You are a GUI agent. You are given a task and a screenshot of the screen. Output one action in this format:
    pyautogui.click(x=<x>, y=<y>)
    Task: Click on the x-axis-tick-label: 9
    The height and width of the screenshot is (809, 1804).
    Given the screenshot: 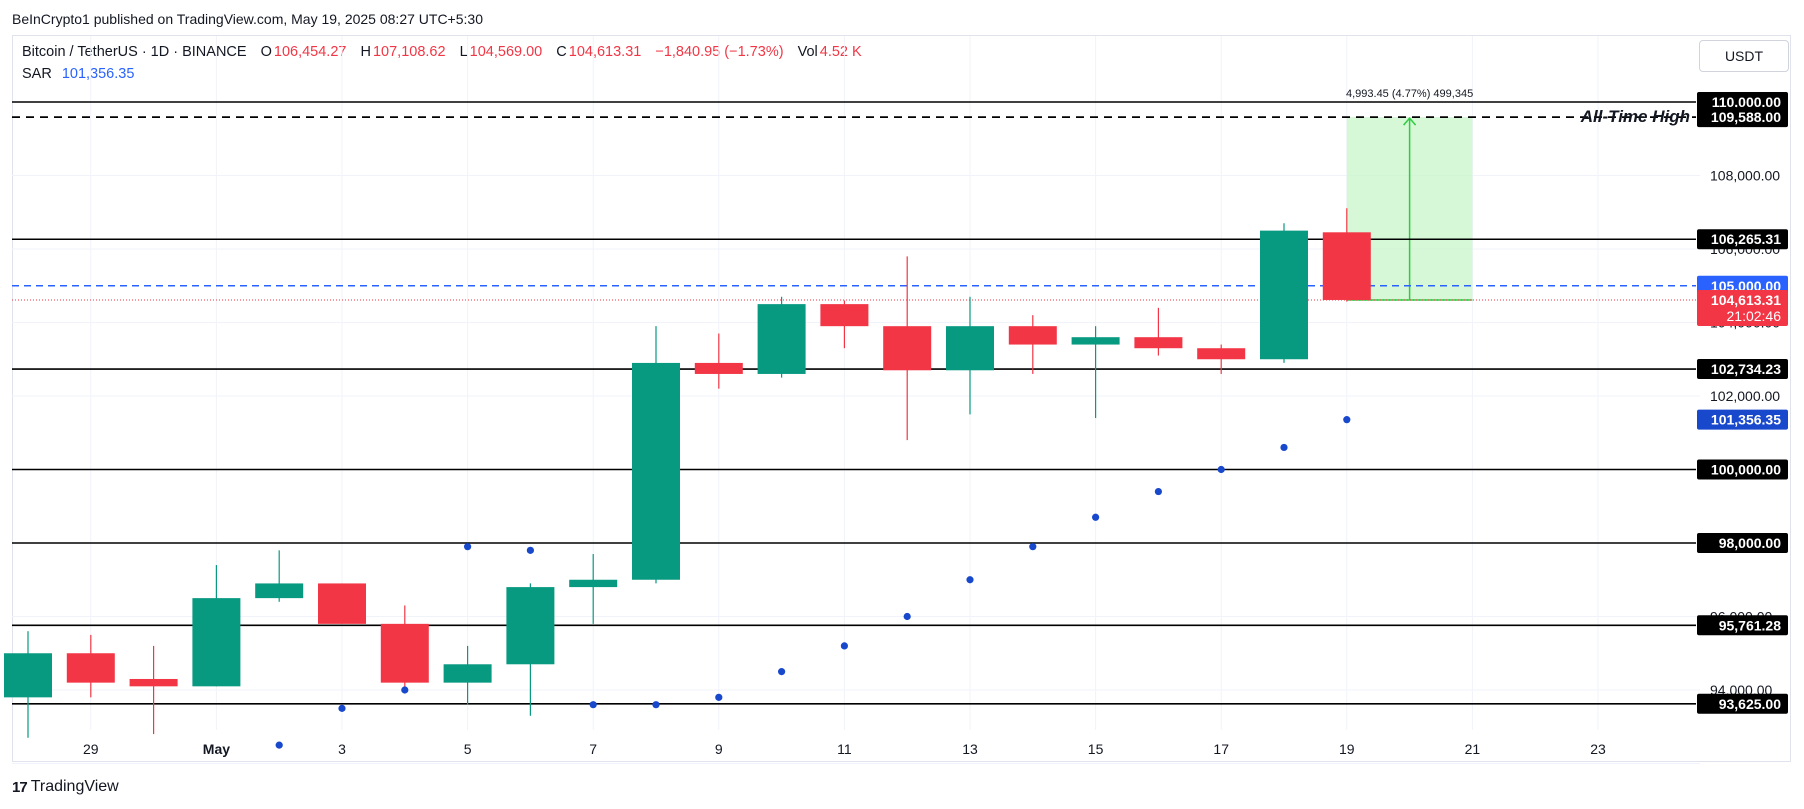 What is the action you would take?
    pyautogui.click(x=719, y=749)
    